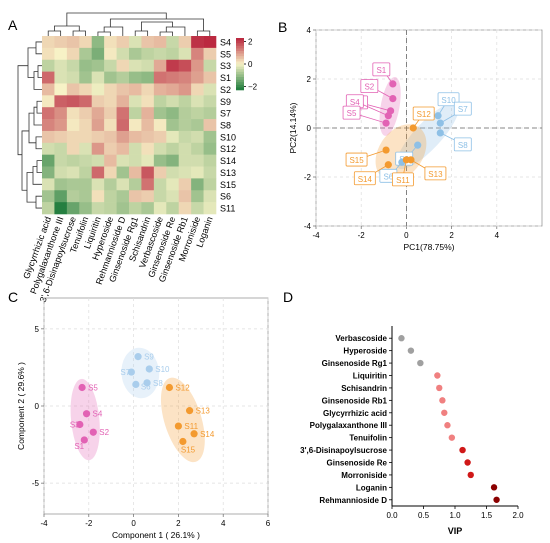 The height and width of the screenshot is (543, 550). Describe the element at coordinates (308, 226) in the screenshot. I see `y-tick-label: -4` at that location.